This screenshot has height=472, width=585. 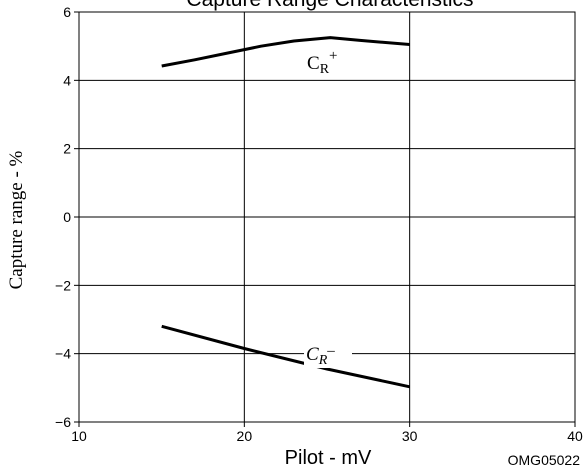 I want to click on x-tick-label: 30, so click(x=410, y=436).